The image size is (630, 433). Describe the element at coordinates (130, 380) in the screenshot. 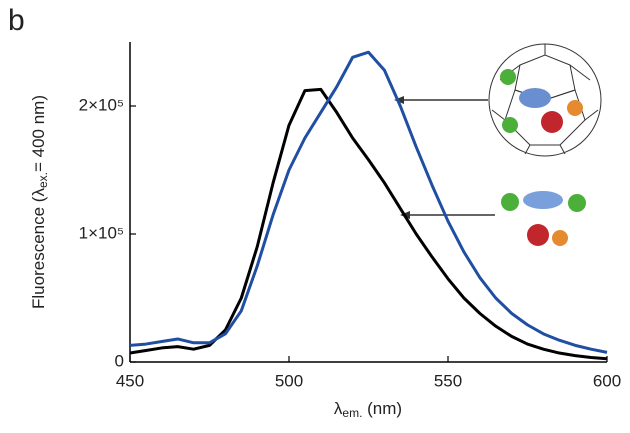

I see `x-tick-label: 450` at that location.